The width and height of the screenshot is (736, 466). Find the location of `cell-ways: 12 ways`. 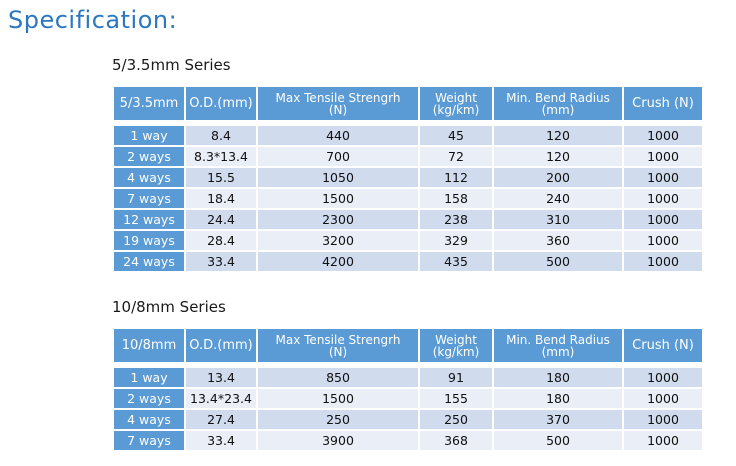

cell-ways: 12 ways is located at coordinates (149, 219).